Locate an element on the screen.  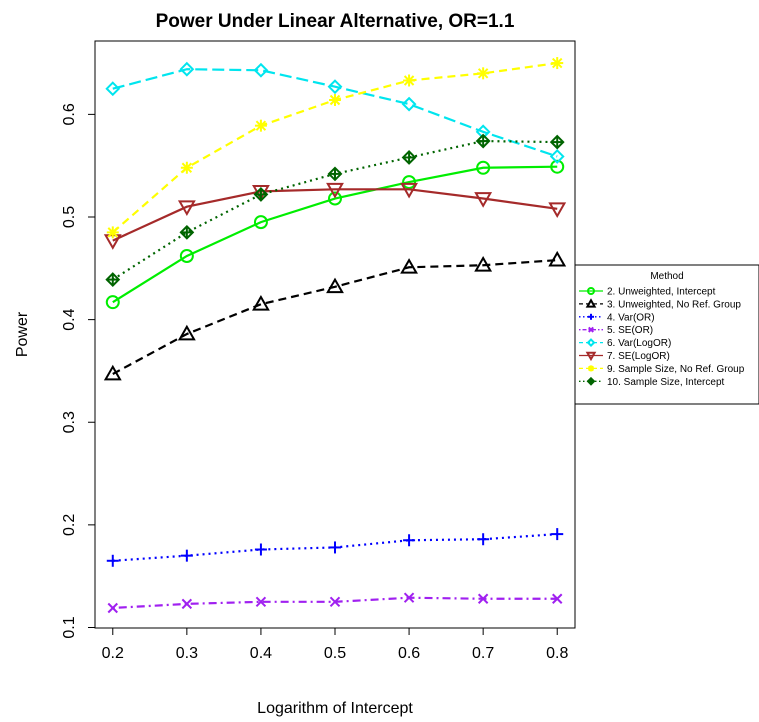
x-tick-label: 0.6 is located at coordinates (409, 653).